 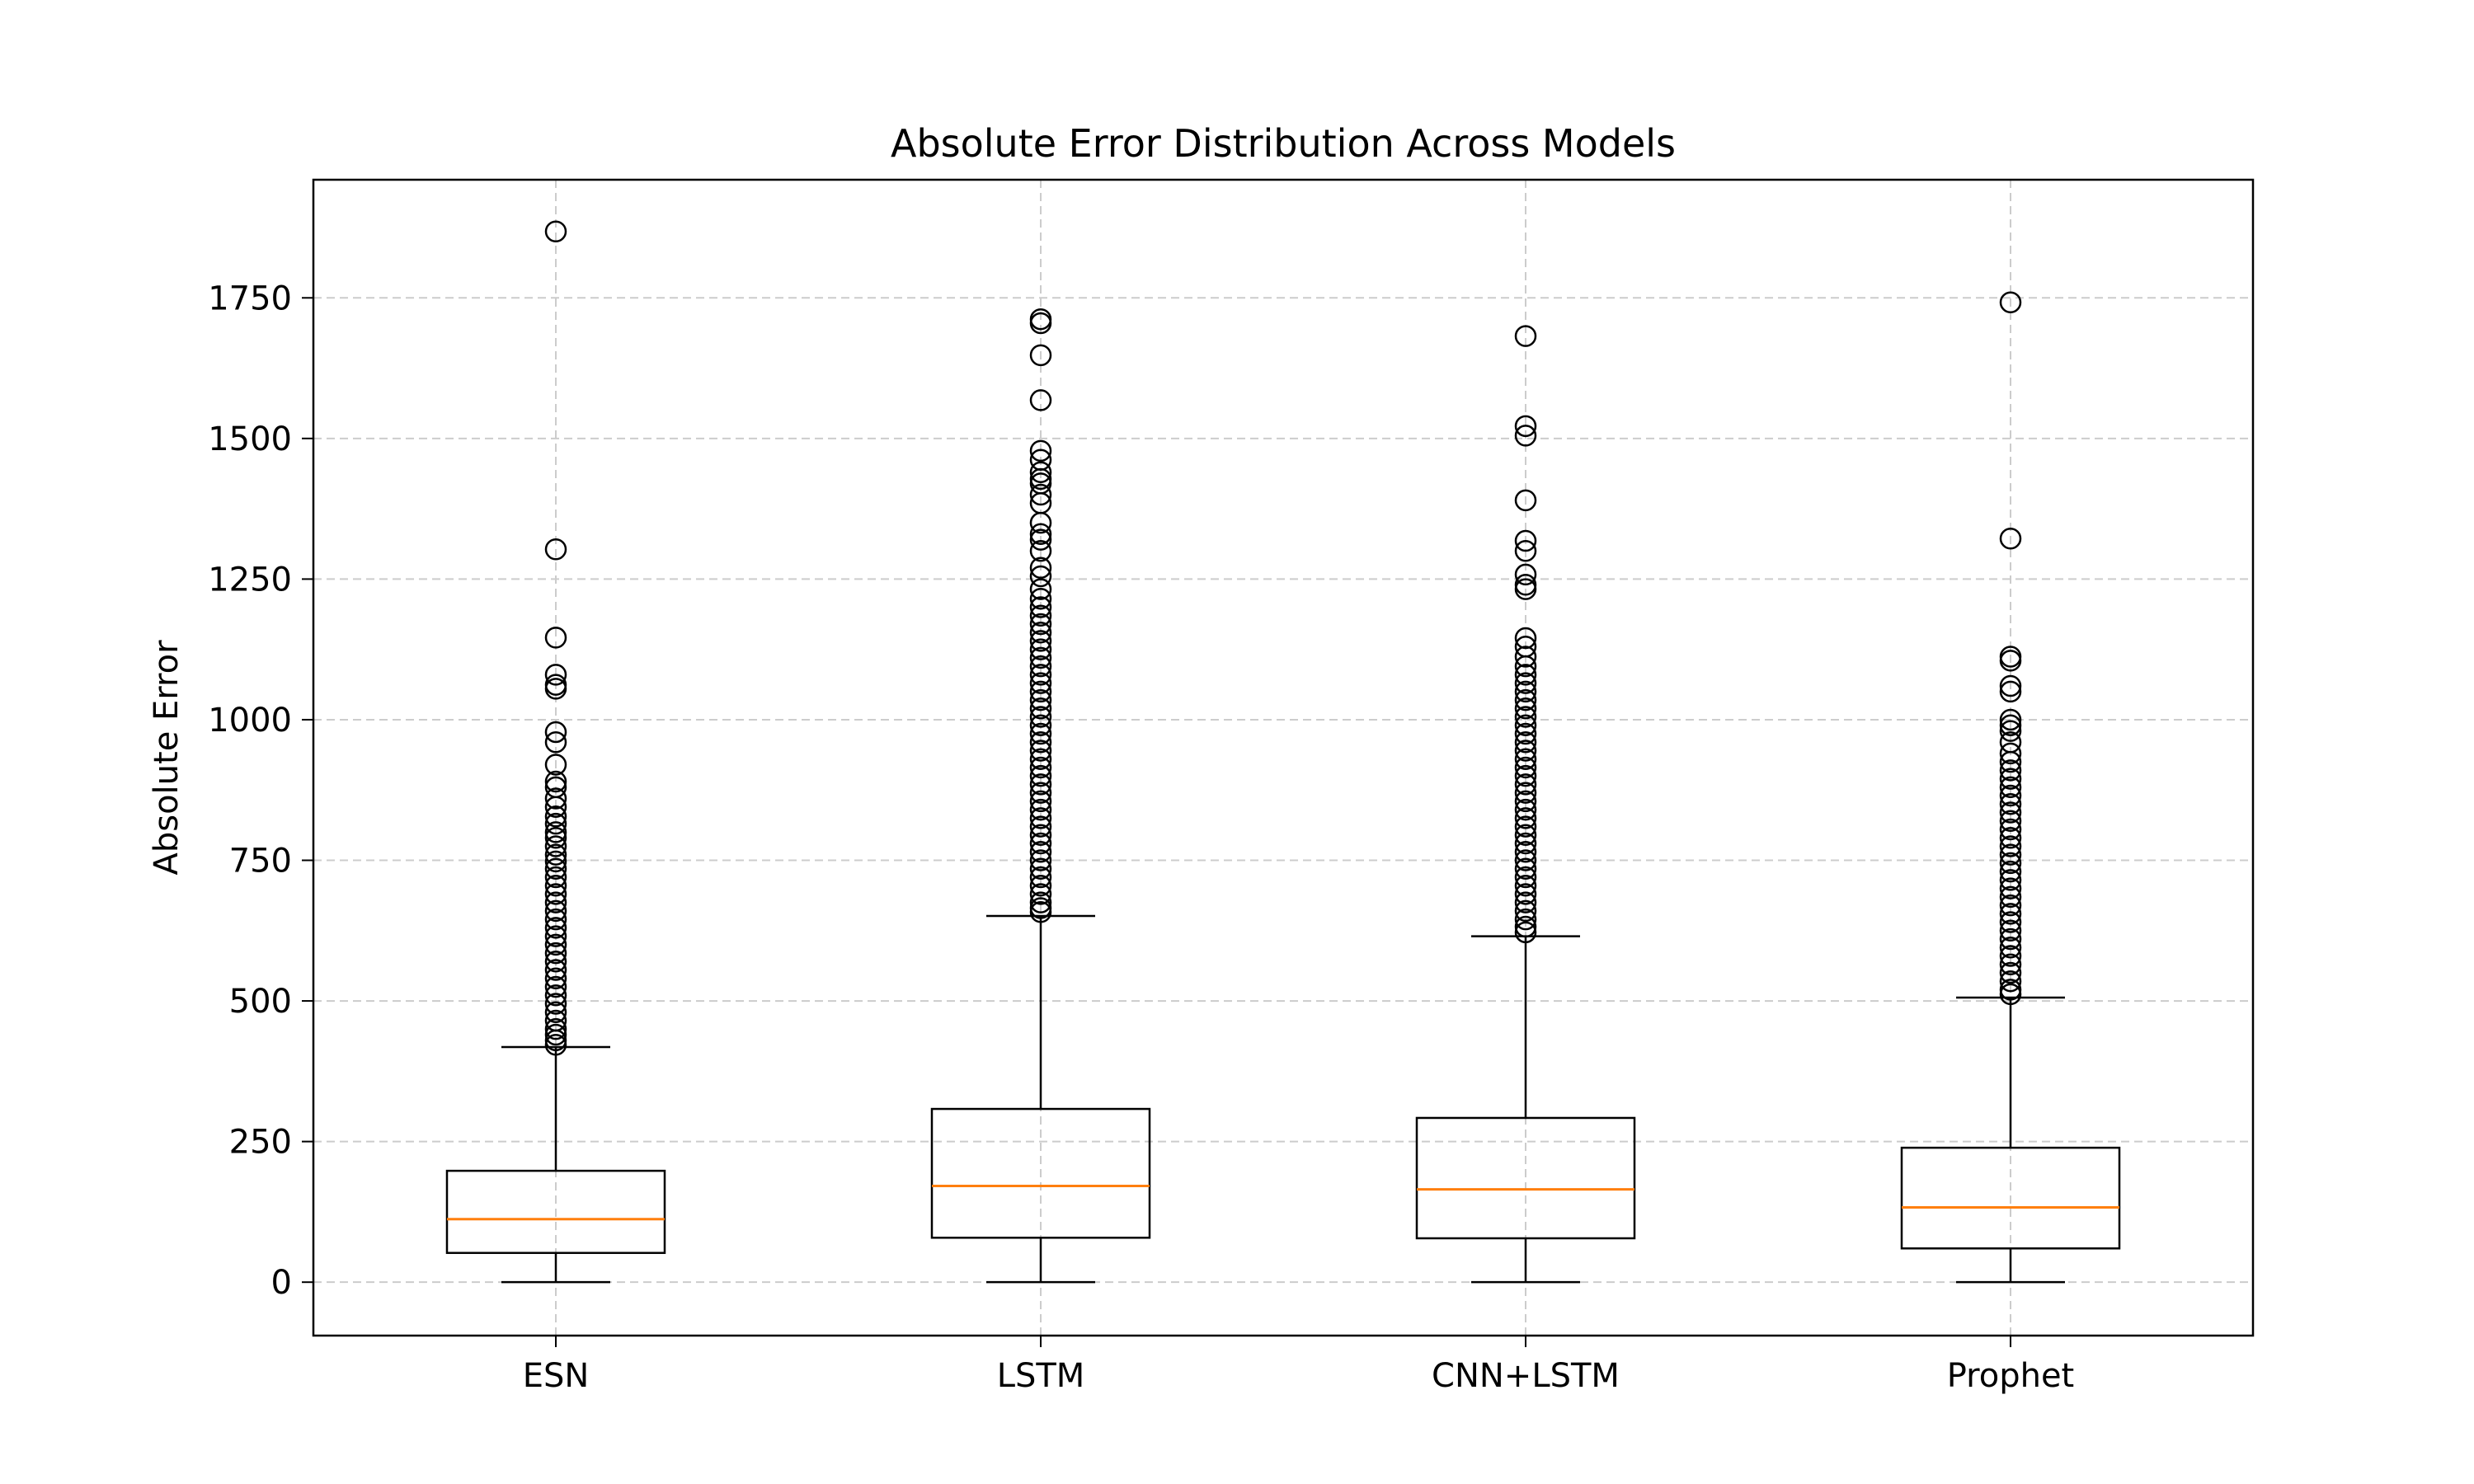 I want to click on y-tick-label: 250, so click(x=260, y=1143).